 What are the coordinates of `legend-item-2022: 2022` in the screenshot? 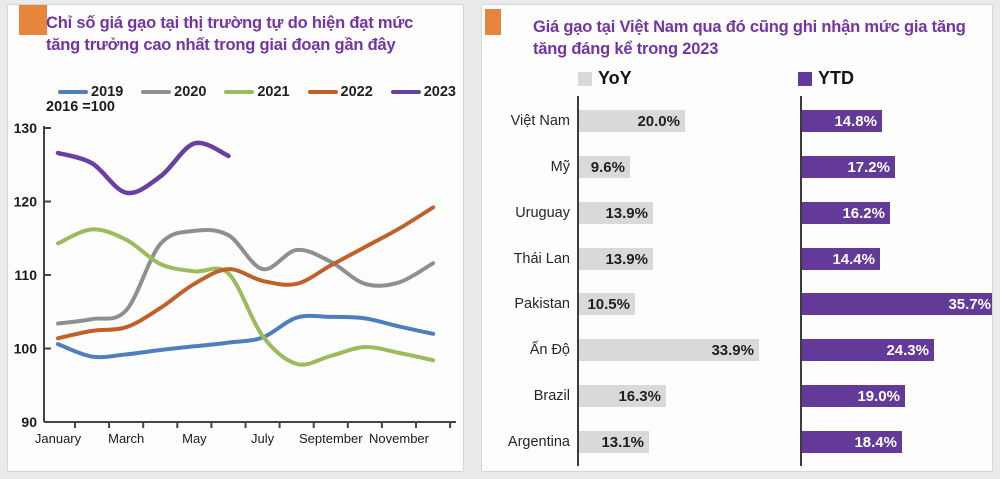 It's located at (340, 92).